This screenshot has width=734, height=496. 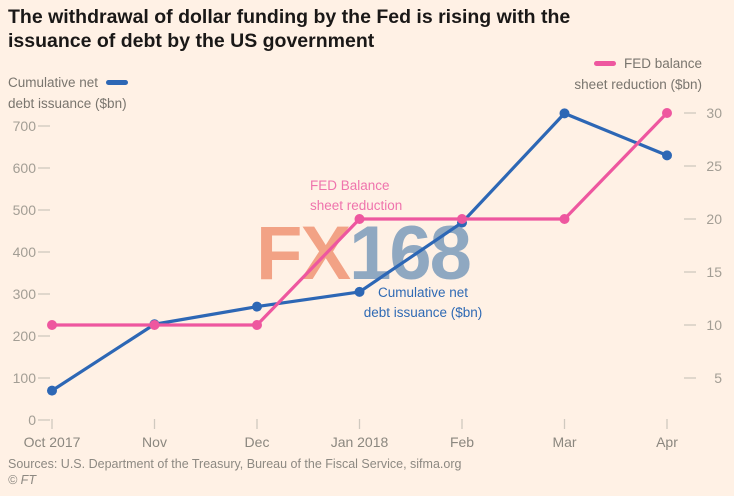 What do you see at coordinates (714, 113) in the screenshot?
I see `y-axis-right-tick-label: 30` at bounding box center [714, 113].